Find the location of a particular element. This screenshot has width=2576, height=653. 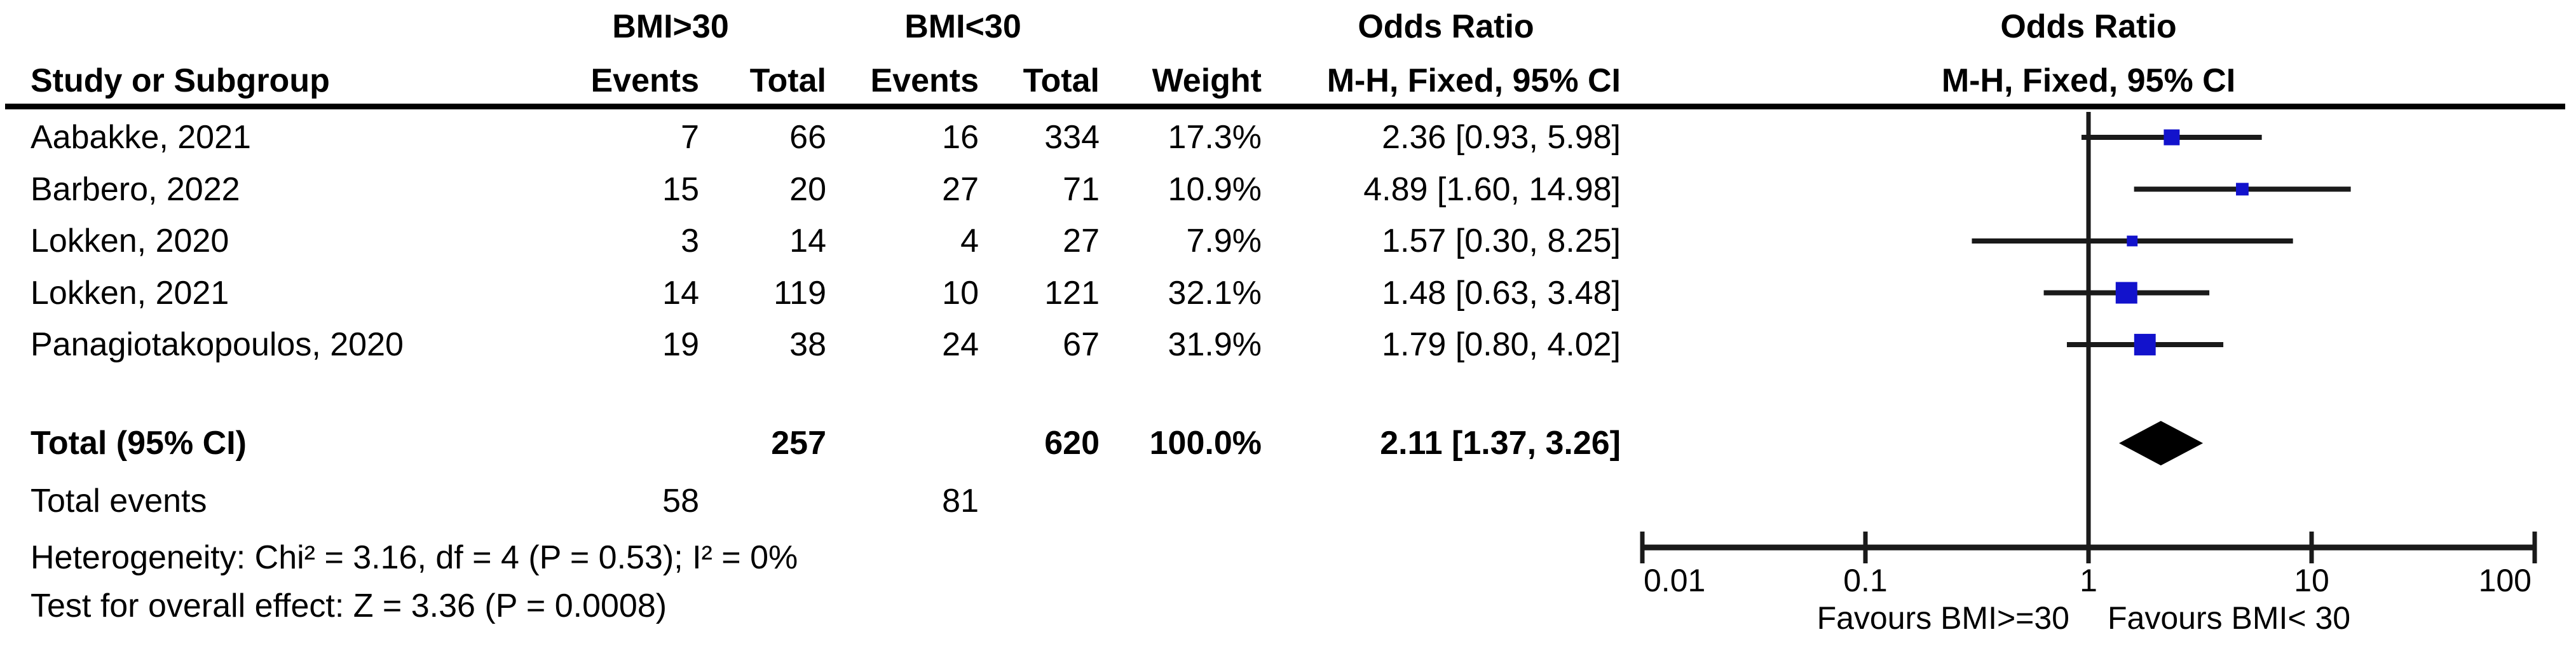

header-row-groups: BMI>30 BMI<30 Odds Ratio Odds Ratio is located at coordinates (1288, 26).